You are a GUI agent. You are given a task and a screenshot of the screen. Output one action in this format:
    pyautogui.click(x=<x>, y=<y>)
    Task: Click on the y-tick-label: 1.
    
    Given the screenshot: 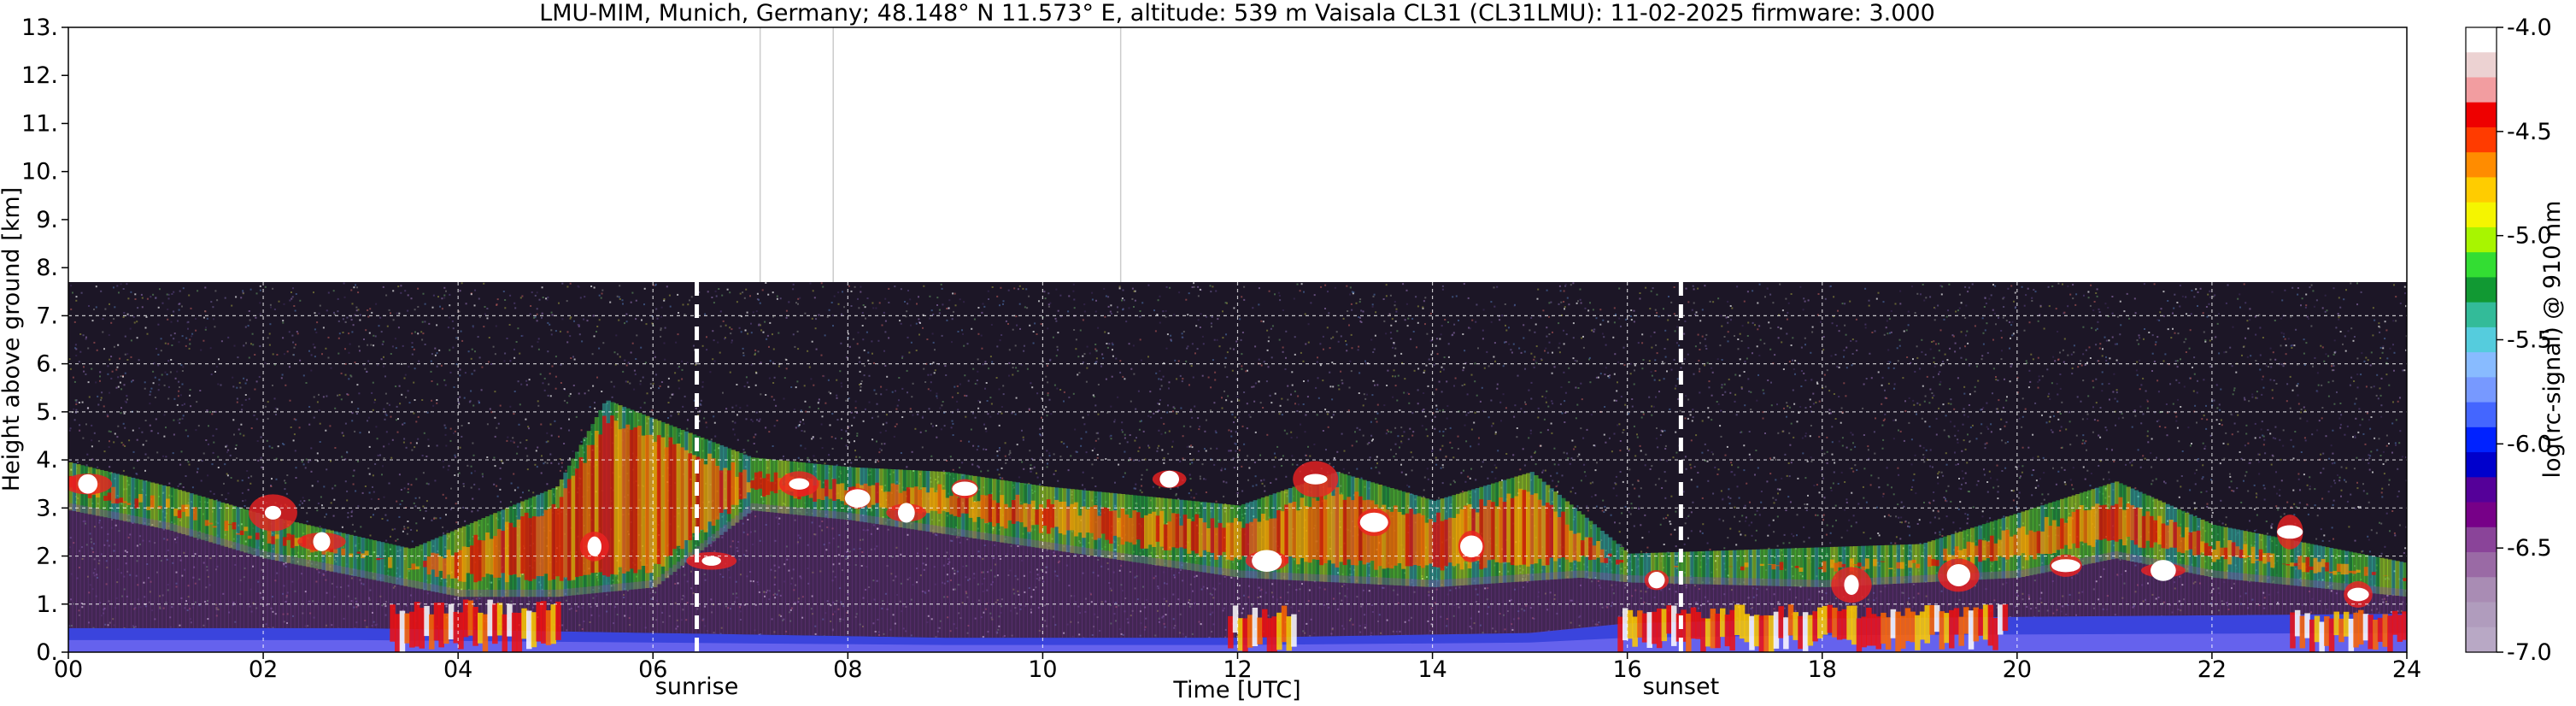 What is the action you would take?
    pyautogui.click(x=47, y=604)
    